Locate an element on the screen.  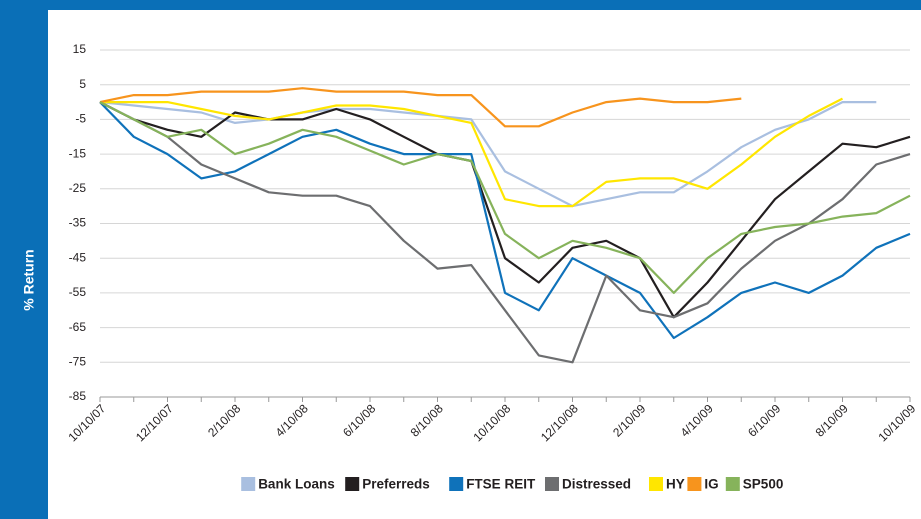
y-tick-label: -75 is located at coordinates (78, 361).